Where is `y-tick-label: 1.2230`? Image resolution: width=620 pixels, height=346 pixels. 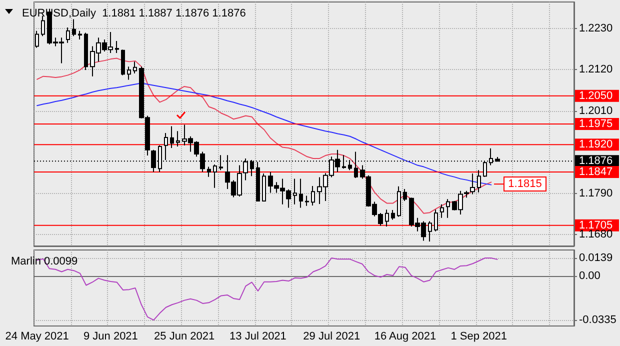 y-tick-label: 1.2230 is located at coordinates (596, 28).